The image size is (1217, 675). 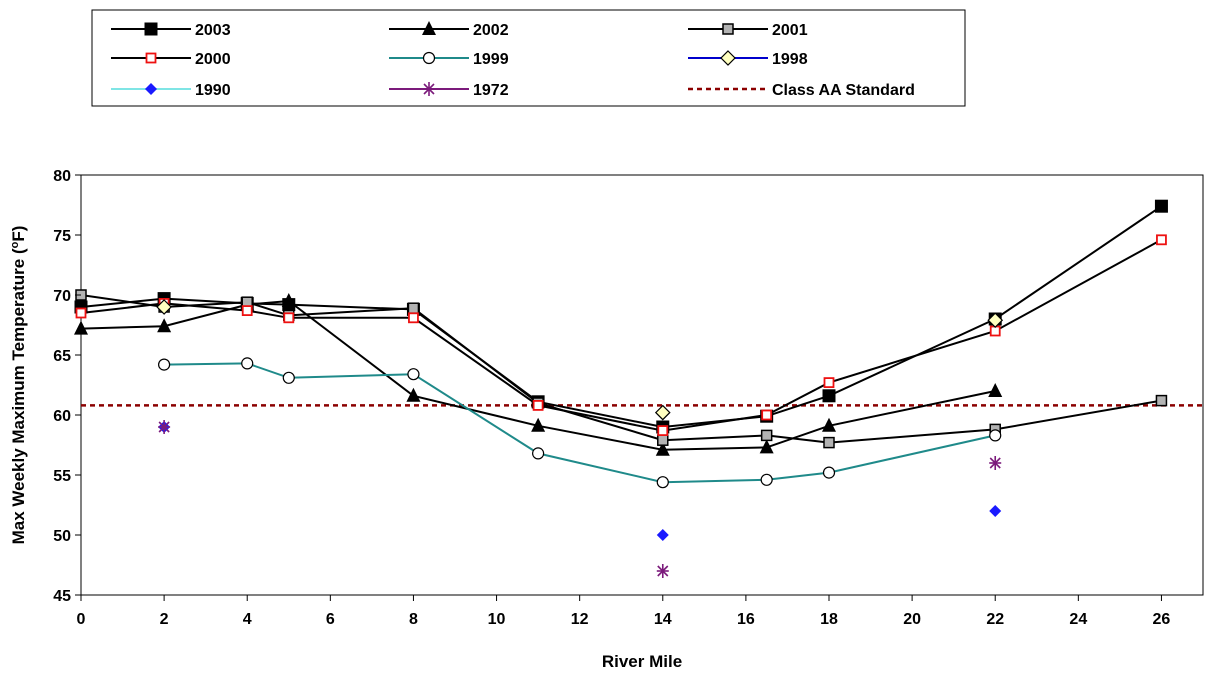 I want to click on y-axis-title-main: Max Weekly Maximum Temperature (, so click(x=18, y=396).